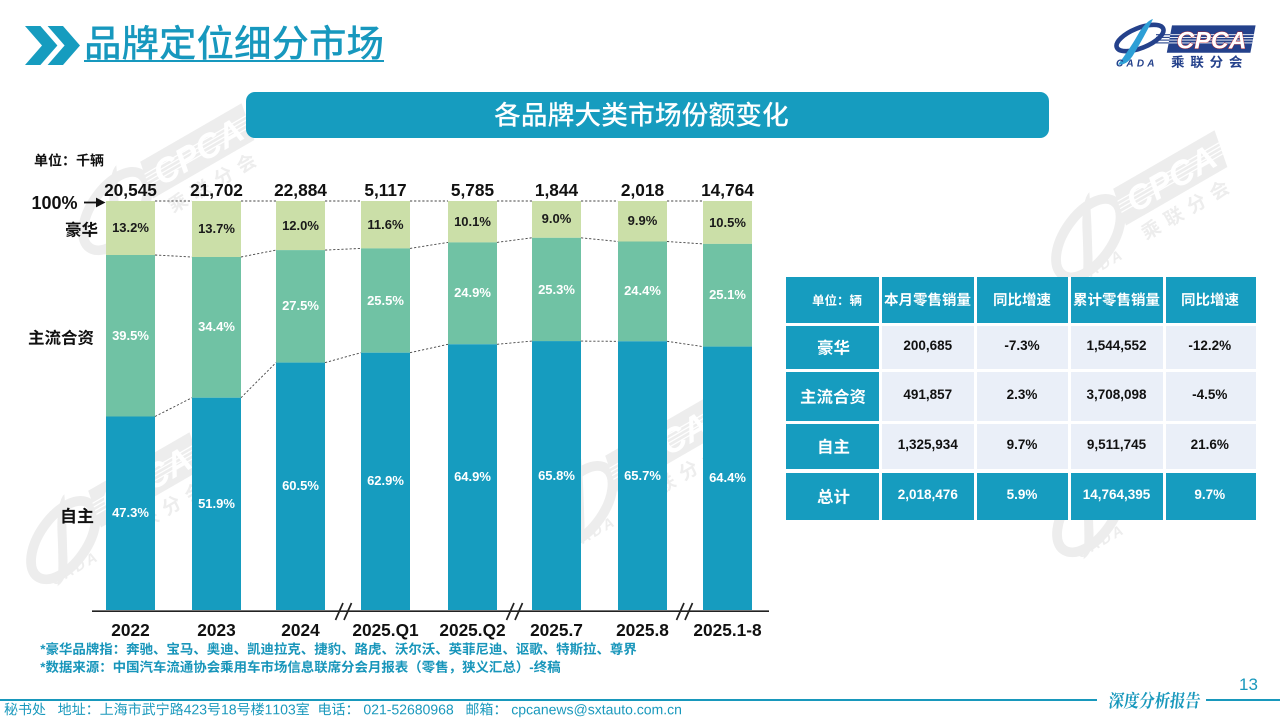  I want to click on svg-text: CADA, so click(1137, 64).